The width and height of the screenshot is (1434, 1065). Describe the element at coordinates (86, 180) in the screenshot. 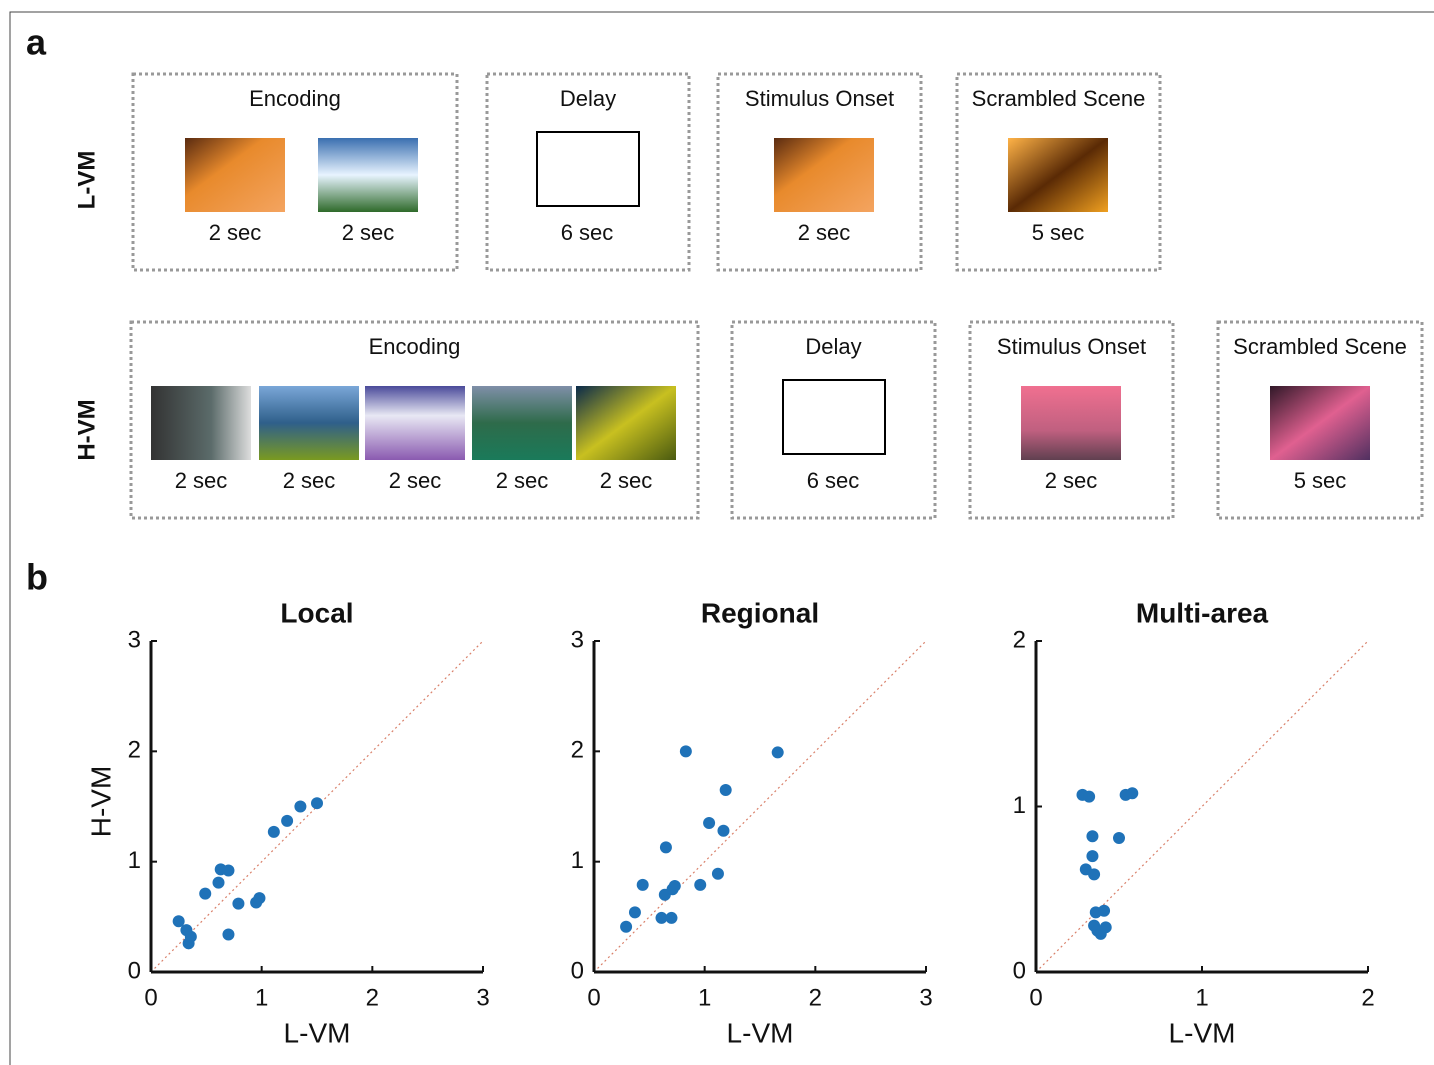

I see `row-label: L-VM` at that location.